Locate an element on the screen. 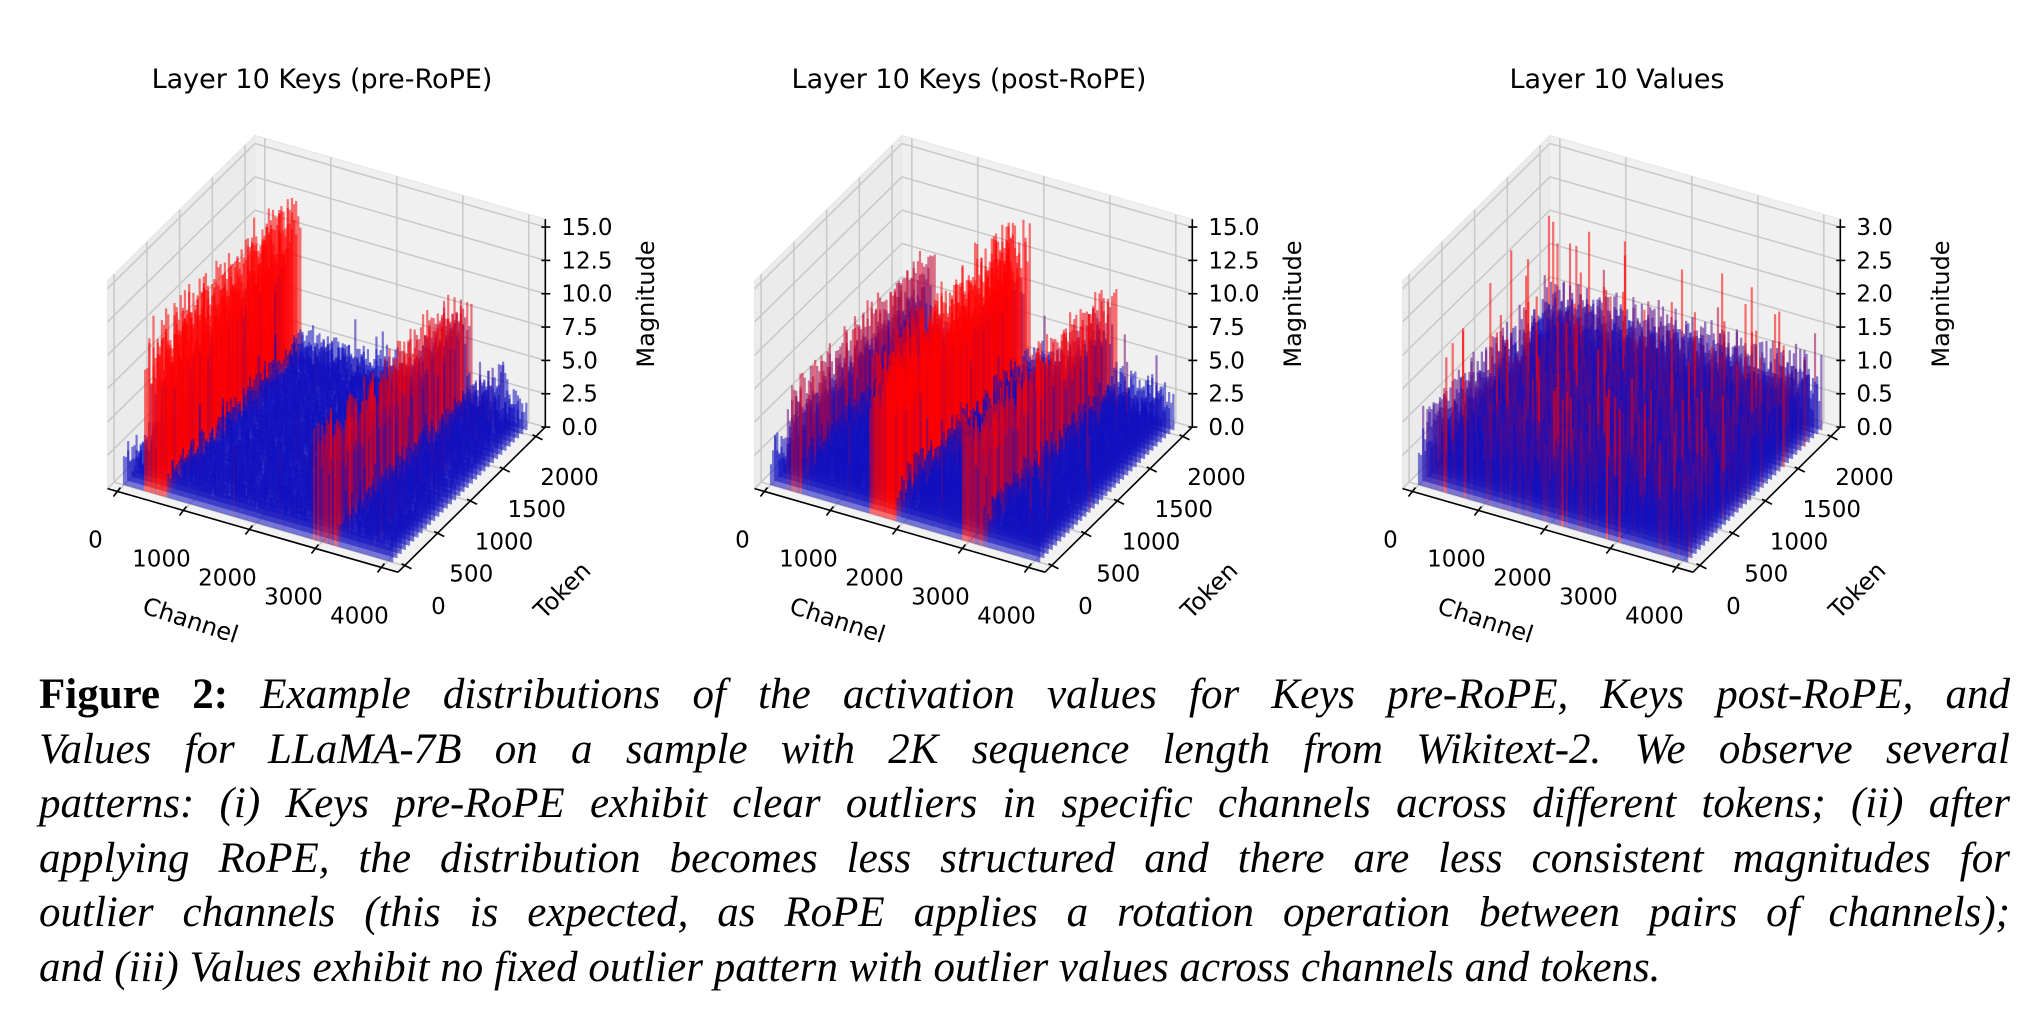 This screenshot has height=1018, width=2036. chart-title: Layer 10 Keys (post-RoPE) is located at coordinates (969, 79).